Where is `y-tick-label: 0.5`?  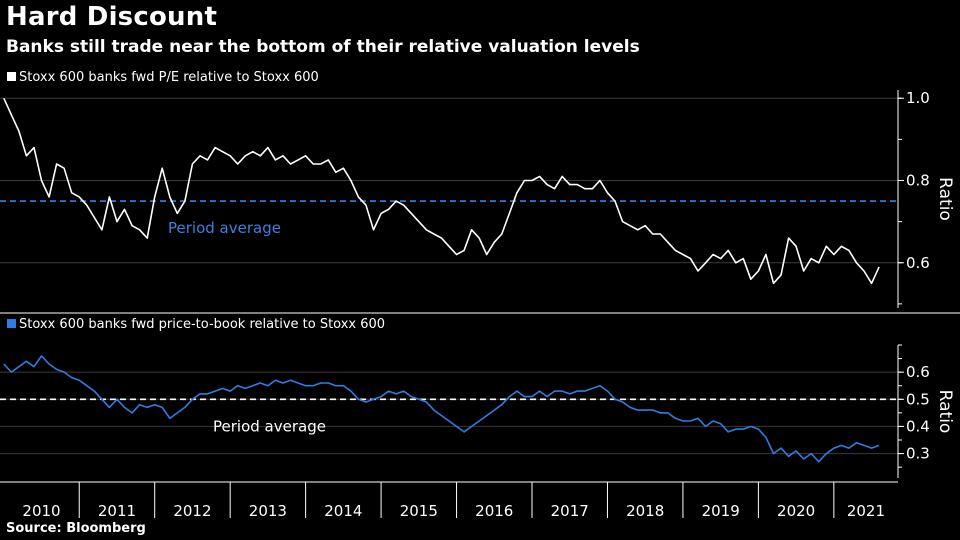
y-tick-label: 0.5 is located at coordinates (918, 399).